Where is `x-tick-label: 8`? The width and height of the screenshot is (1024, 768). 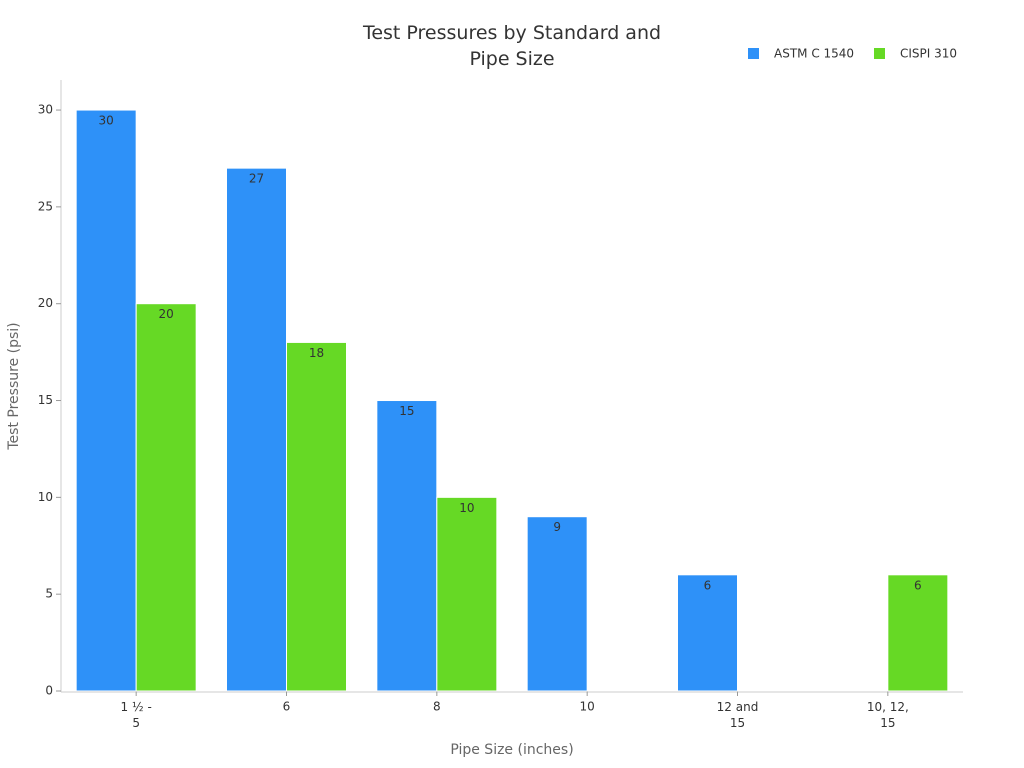 x-tick-label: 8 is located at coordinates (437, 707).